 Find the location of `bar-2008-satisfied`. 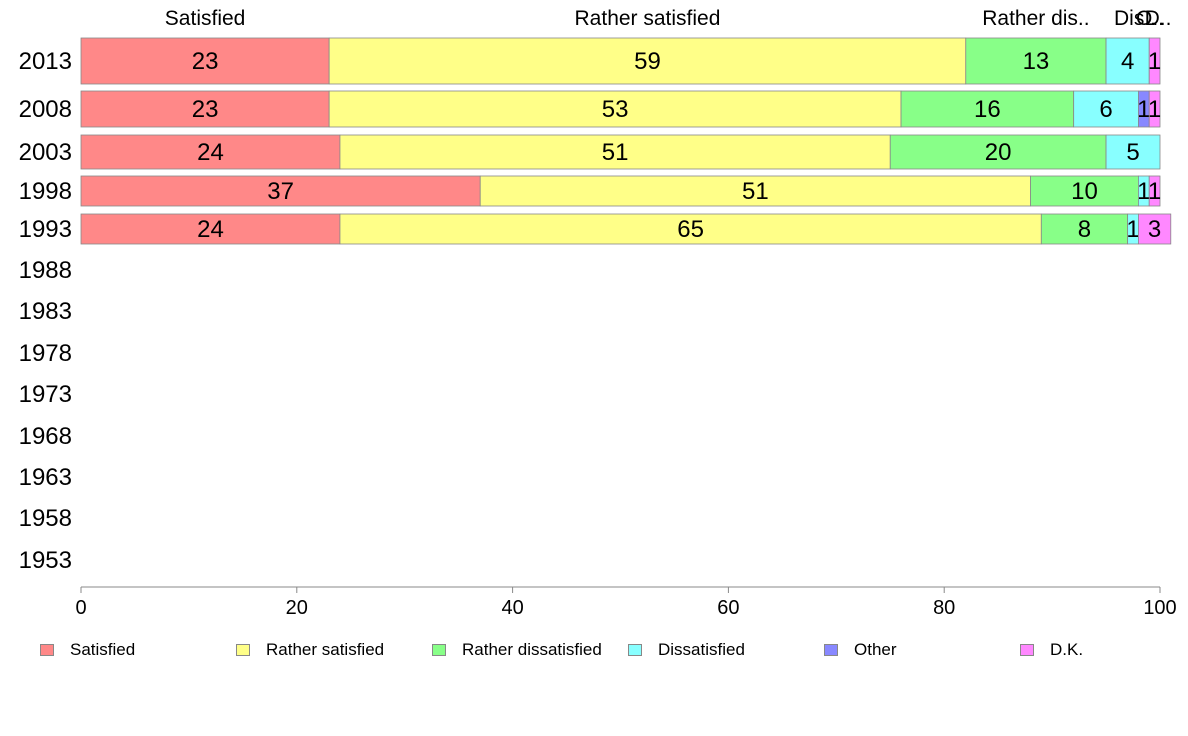

bar-2008-satisfied is located at coordinates (205, 109).